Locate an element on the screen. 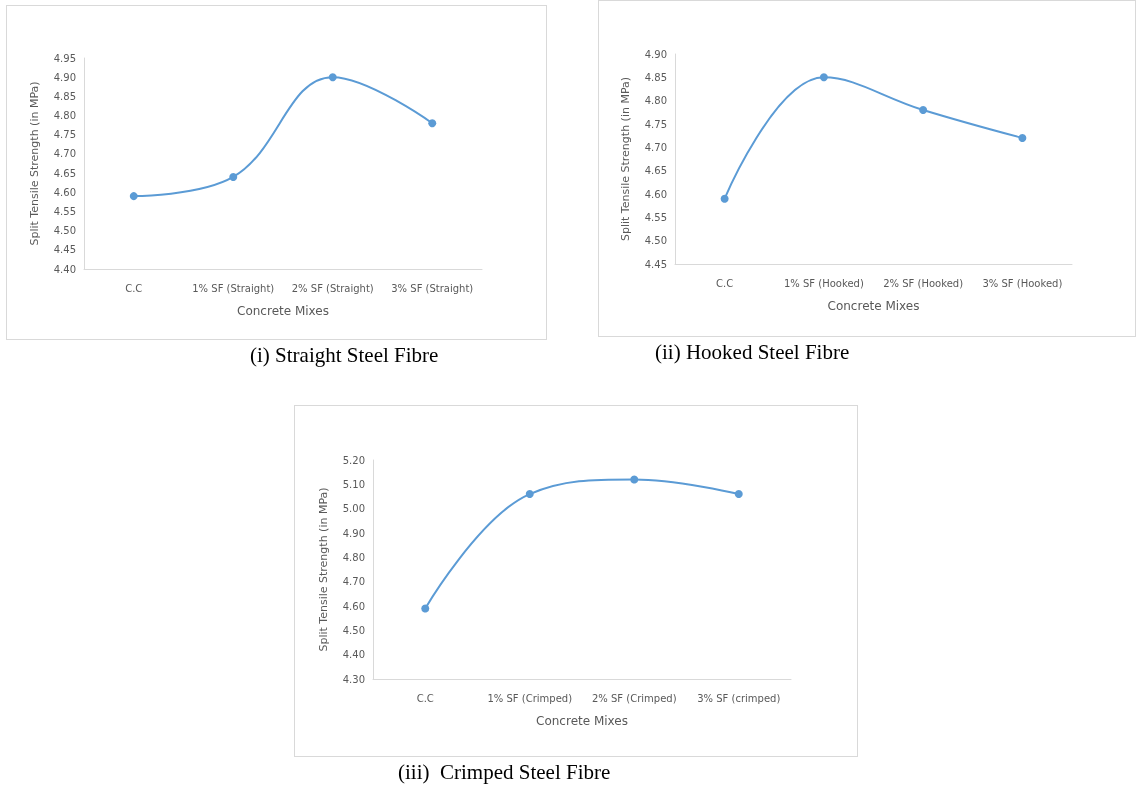 This screenshot has height=789, width=1136. x-tick-label: 1% SF (Crimped) is located at coordinates (530, 698).